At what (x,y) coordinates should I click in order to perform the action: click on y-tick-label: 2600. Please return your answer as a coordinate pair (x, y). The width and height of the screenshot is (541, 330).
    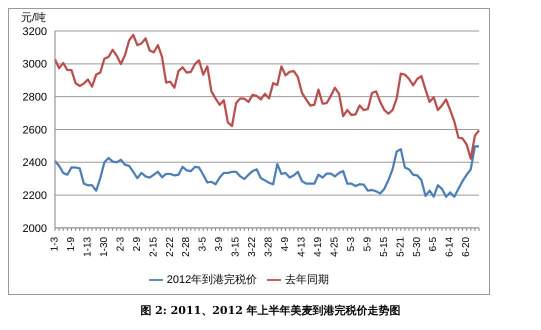
    Looking at the image, I should click on (34, 130).